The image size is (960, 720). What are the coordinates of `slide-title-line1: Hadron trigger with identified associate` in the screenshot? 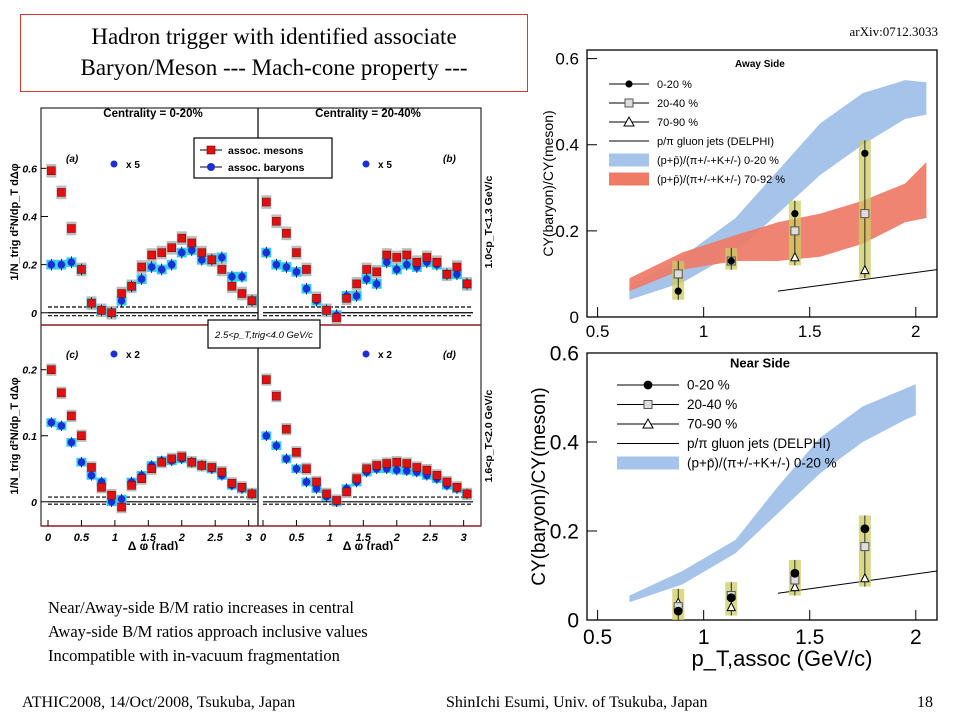 It's located at (274, 36).